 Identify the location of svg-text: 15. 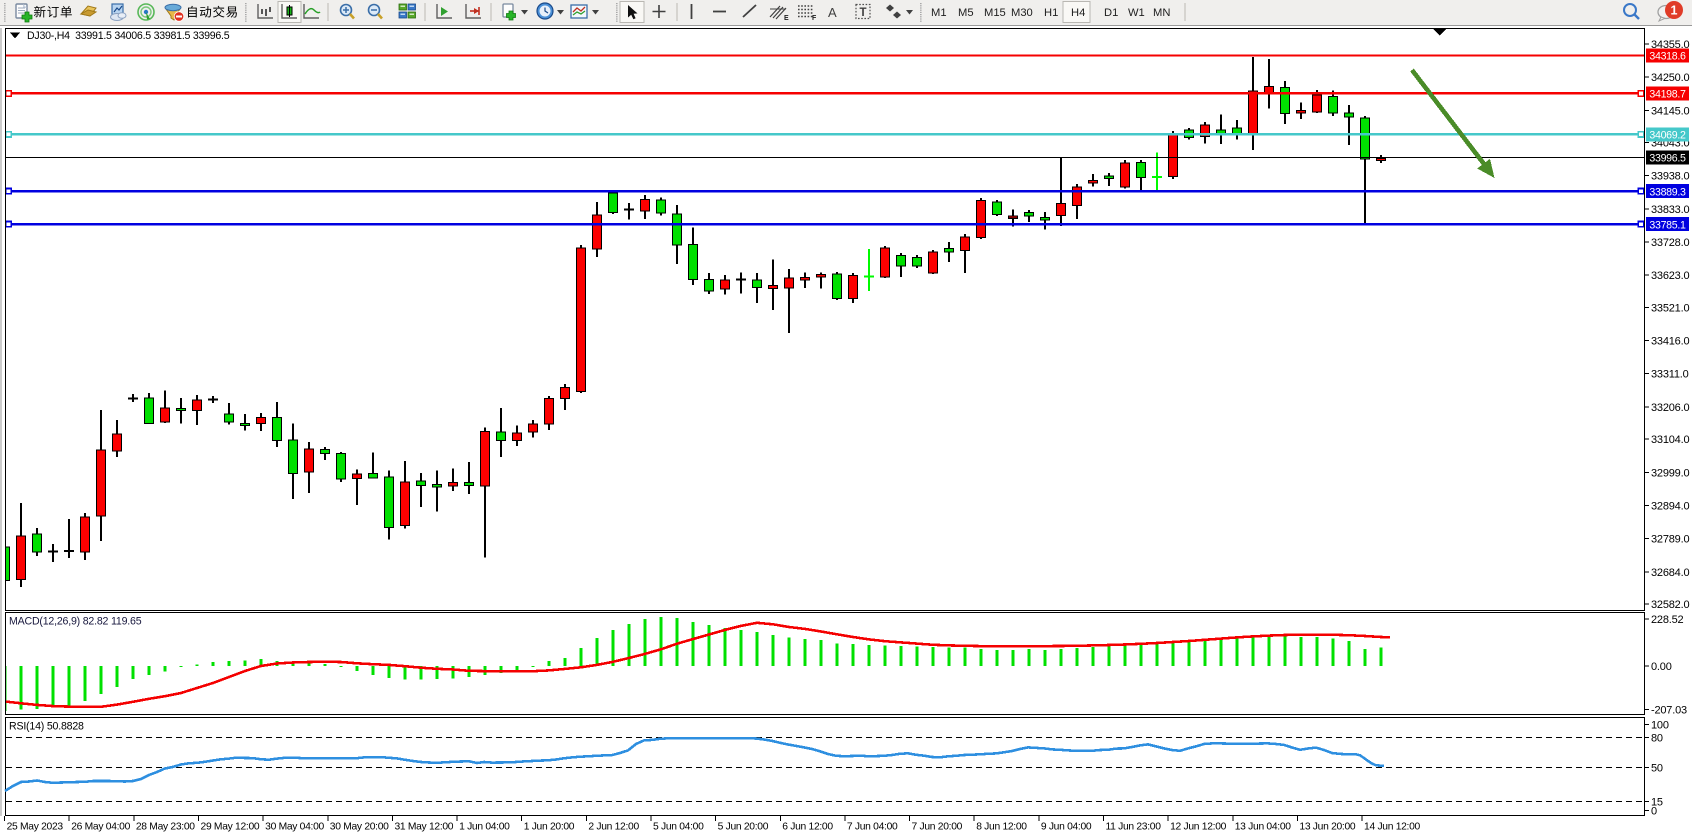
(1657, 803).